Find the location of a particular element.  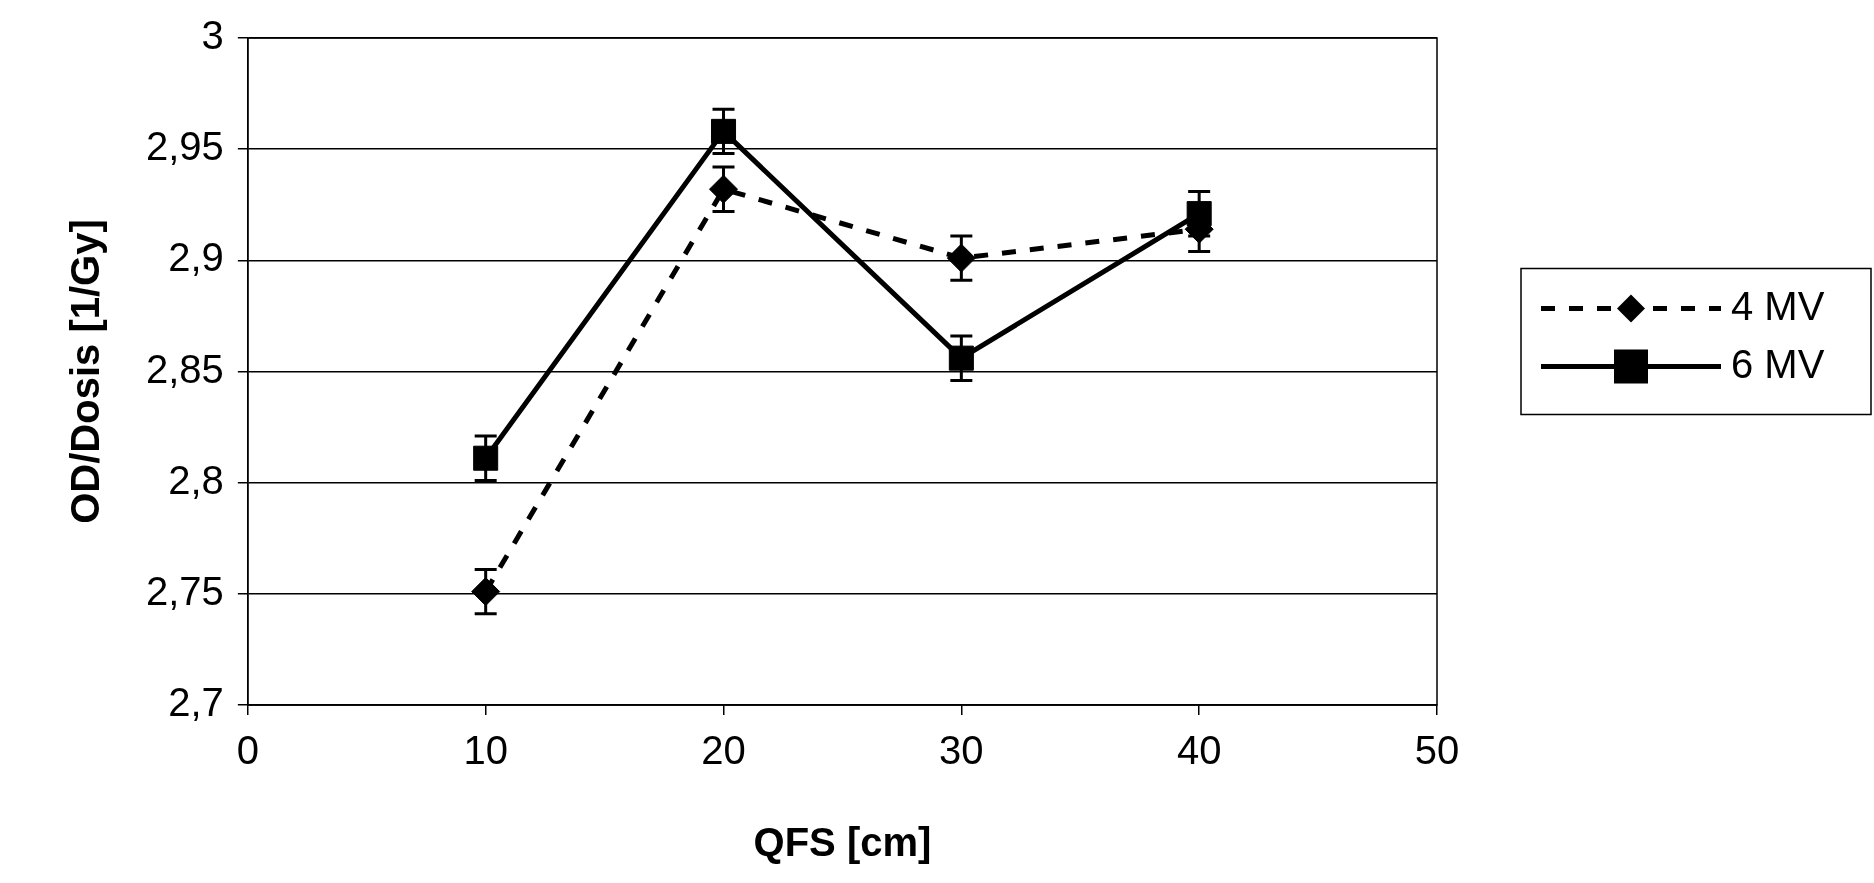

y-axis-title: OD/Dosis [1/Gy] is located at coordinates (85, 371).